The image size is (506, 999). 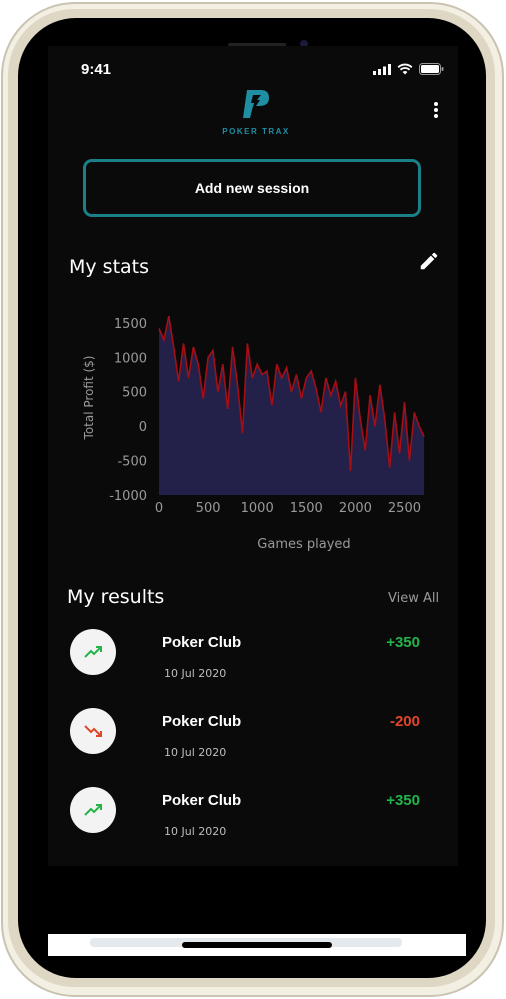 I want to click on front-camera, so click(x=304, y=44).